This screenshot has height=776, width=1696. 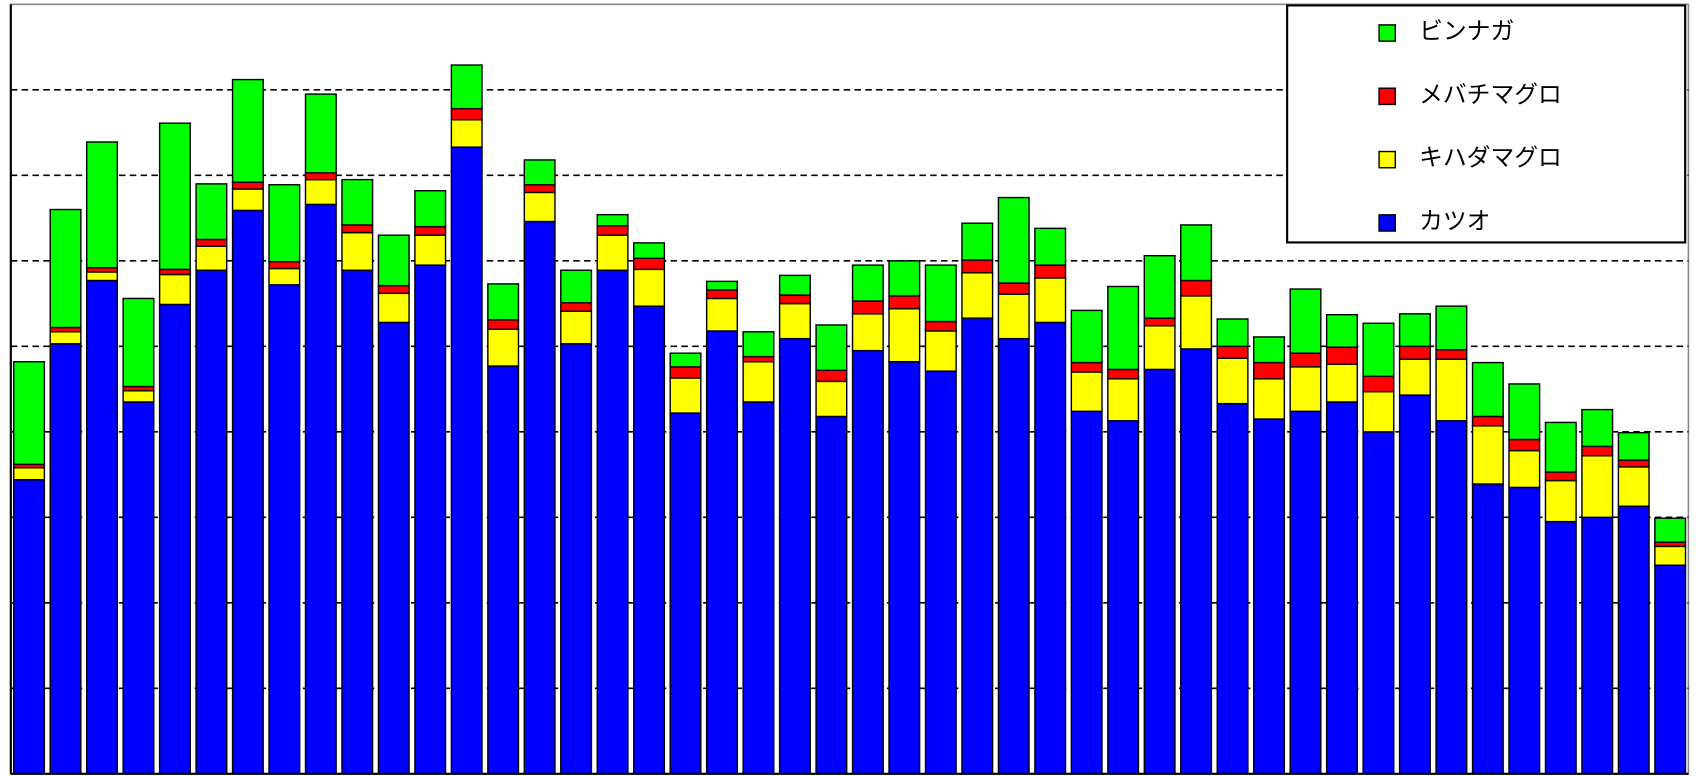 What do you see at coordinates (1466, 31) in the screenshot?
I see `legend-label: ビンナガ` at bounding box center [1466, 31].